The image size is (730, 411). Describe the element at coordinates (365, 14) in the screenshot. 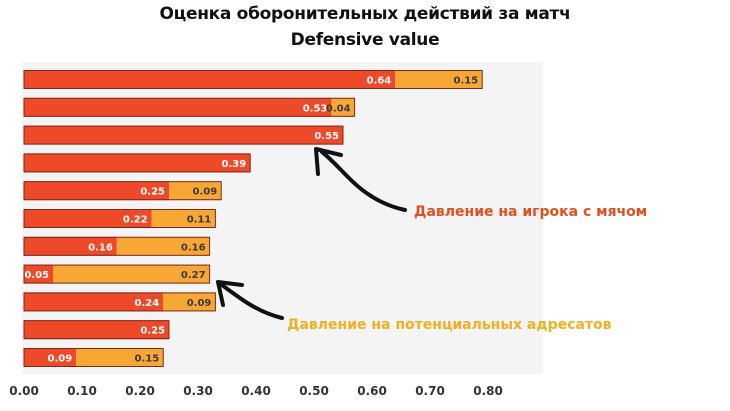

I see `chart-title: Оценка оборонительных действий за матч` at that location.